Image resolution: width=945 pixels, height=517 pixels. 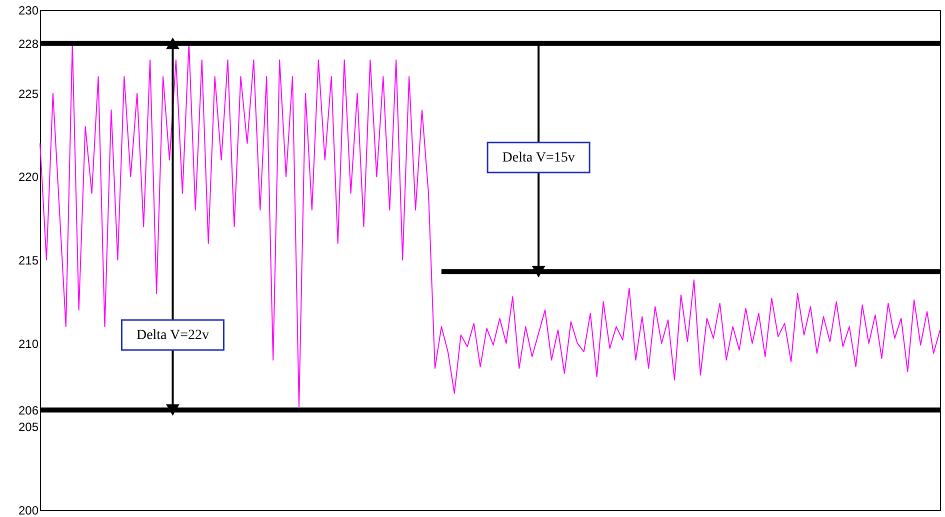 I want to click on y-tick-label: 210, so click(x=28, y=343).